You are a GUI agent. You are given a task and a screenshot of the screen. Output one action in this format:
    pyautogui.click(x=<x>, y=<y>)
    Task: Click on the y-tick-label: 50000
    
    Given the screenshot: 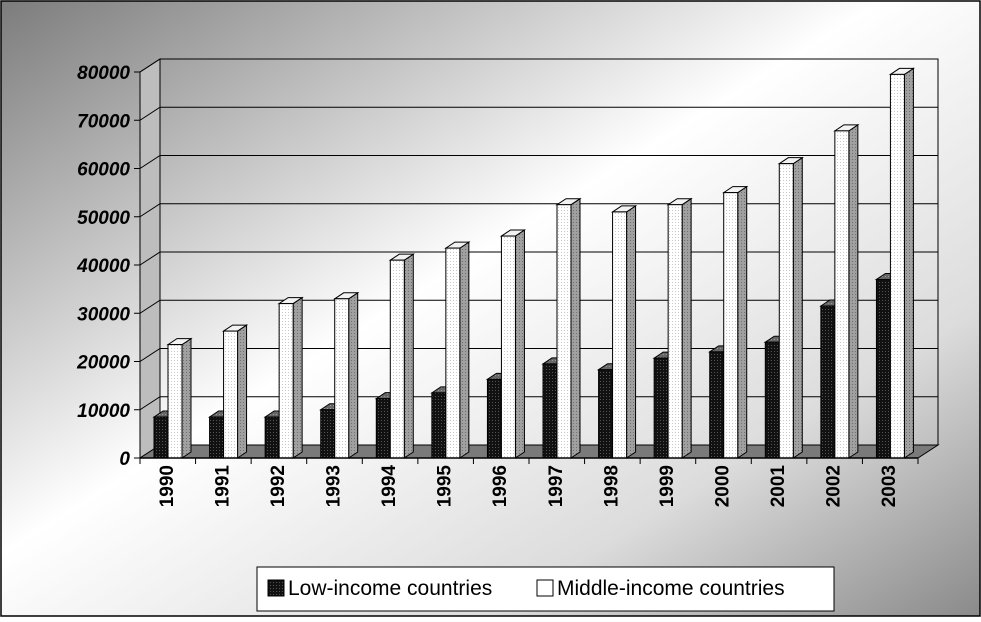 What is the action you would take?
    pyautogui.click(x=103, y=218)
    